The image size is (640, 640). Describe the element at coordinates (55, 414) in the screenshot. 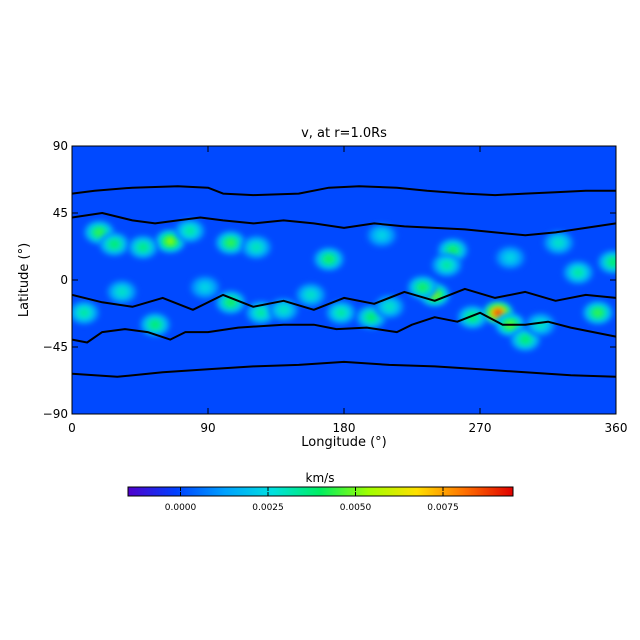

I see `y-tick-label: −90` at that location.